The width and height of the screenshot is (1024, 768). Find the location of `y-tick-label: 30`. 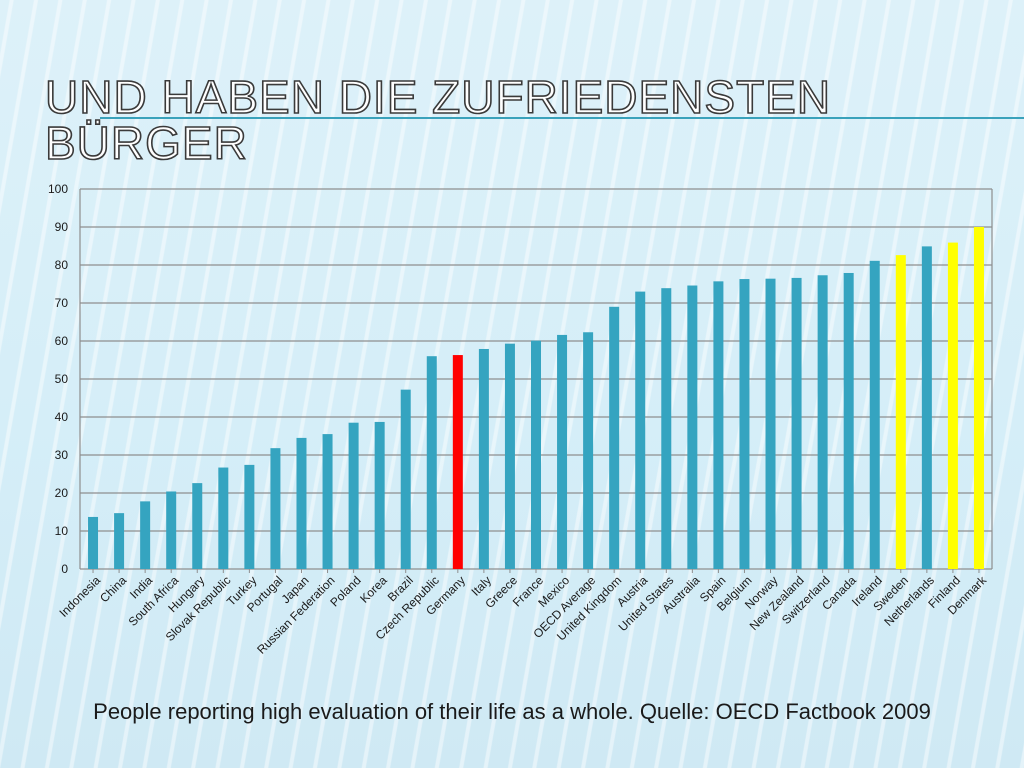

y-tick-label: 30 is located at coordinates (62, 455).